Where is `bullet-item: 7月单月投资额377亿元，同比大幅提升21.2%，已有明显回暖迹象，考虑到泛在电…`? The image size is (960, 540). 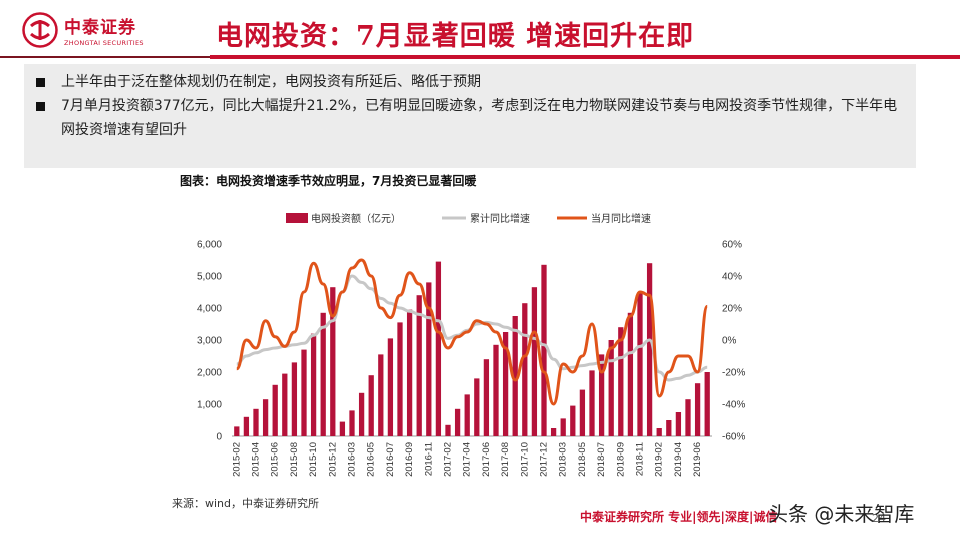 bullet-item: 7月单月投资额377亿元，同比大幅提升21.2%，已有明显回暖迹象，考虑到泛在电… is located at coordinates (470, 118).